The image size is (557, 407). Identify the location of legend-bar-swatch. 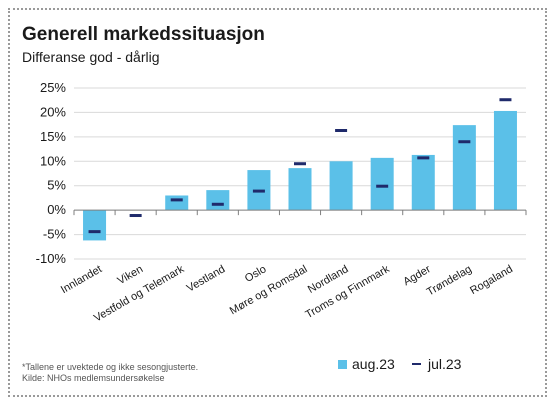
(342, 364).